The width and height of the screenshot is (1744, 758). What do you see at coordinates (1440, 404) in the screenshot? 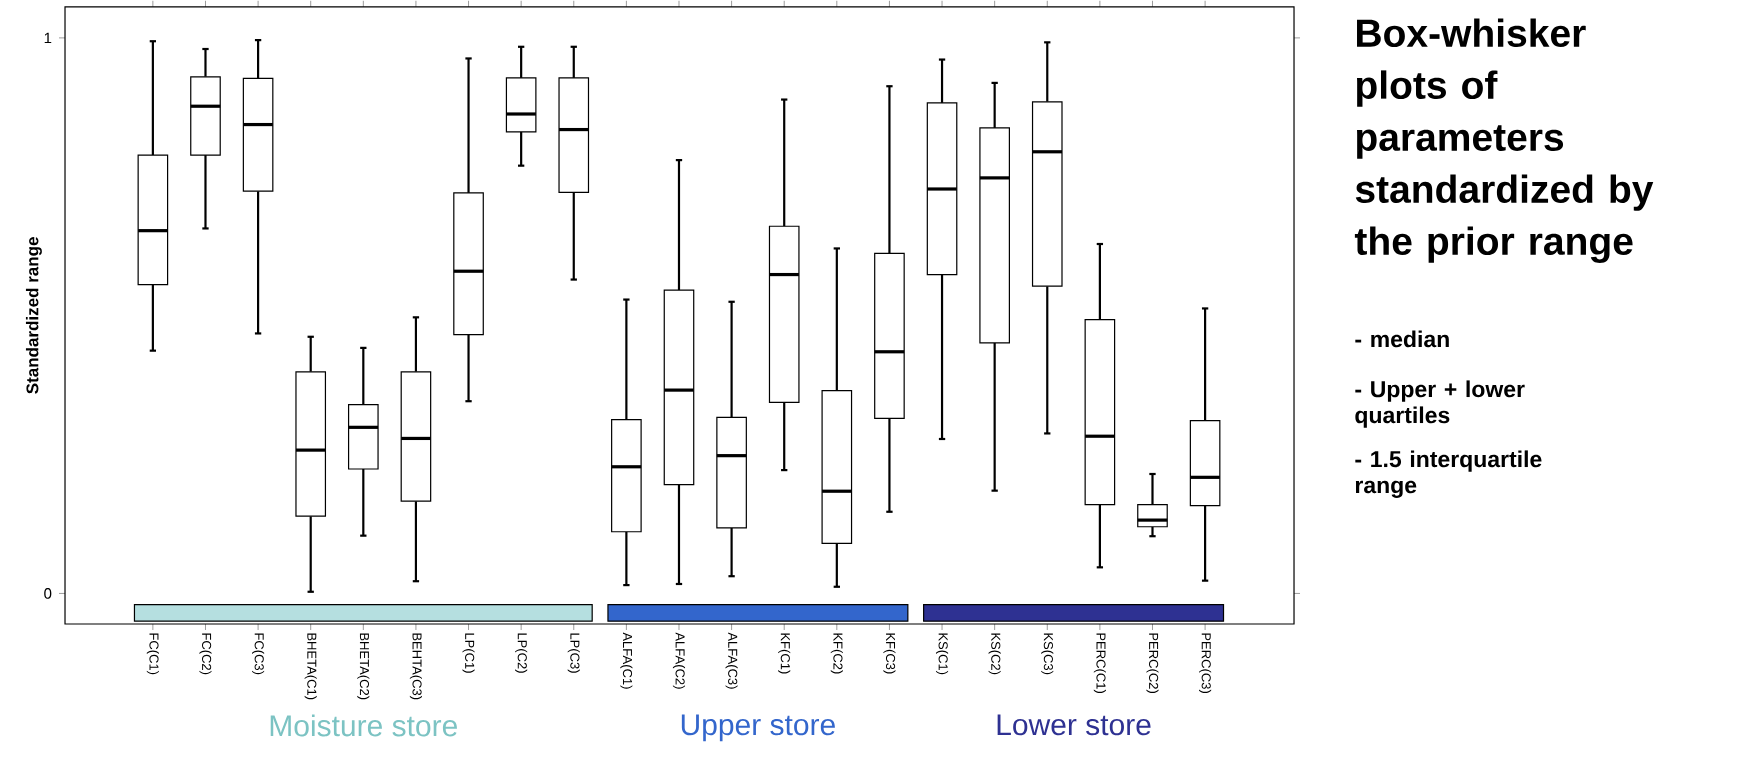
I see `text: - Upper + lower quartiles` at bounding box center [1440, 404].